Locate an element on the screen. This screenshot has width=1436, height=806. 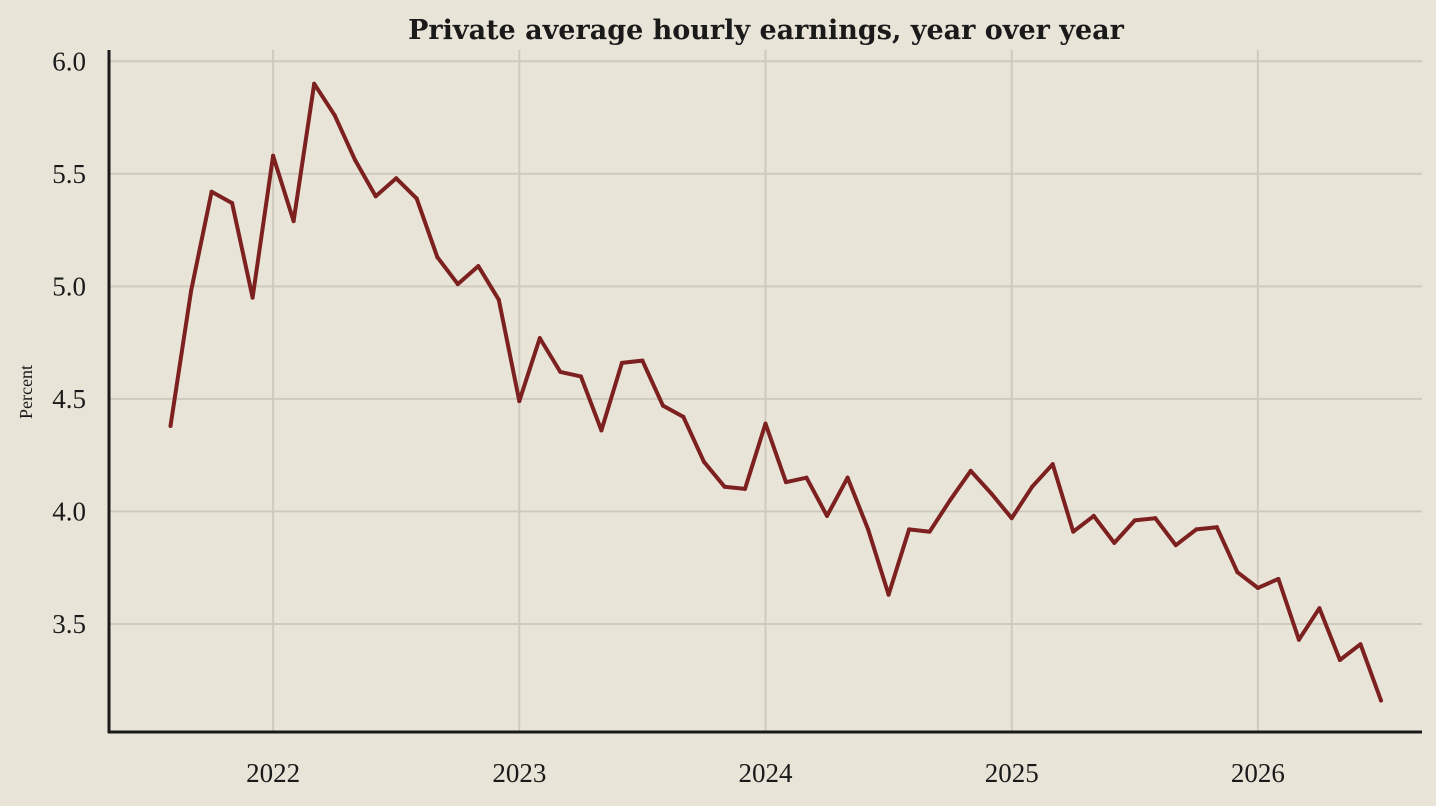
x-tick-label: 2025 is located at coordinates (1012, 773).